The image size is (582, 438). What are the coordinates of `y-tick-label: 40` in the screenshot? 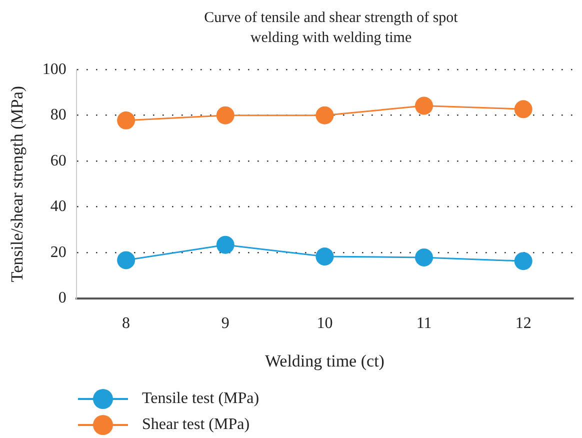 It's located at (58, 207).